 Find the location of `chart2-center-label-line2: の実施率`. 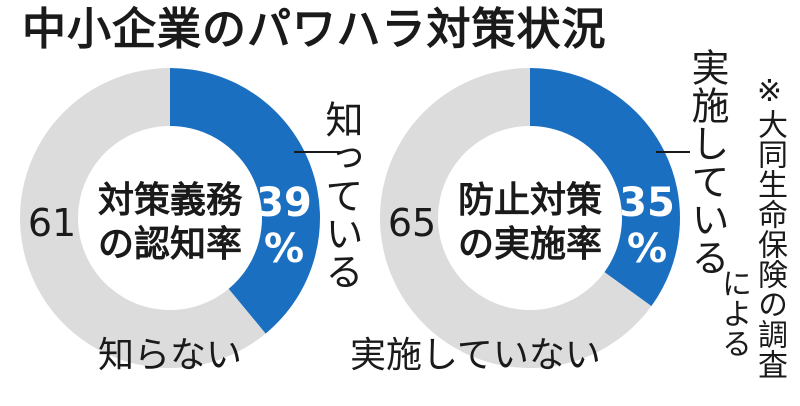

chart2-center-label-line2: の実施率 is located at coordinates (530, 244).